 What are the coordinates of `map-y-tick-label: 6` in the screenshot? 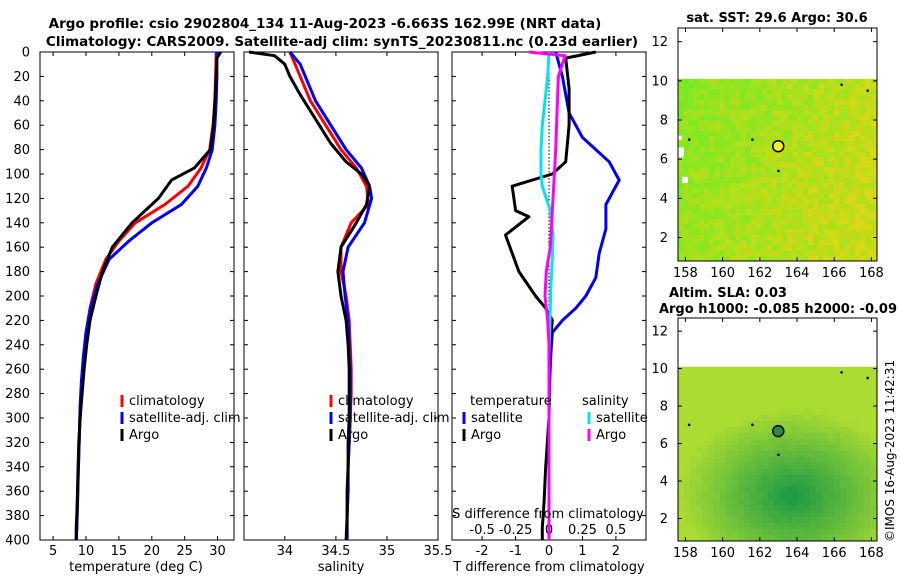 It's located at (664, 160).